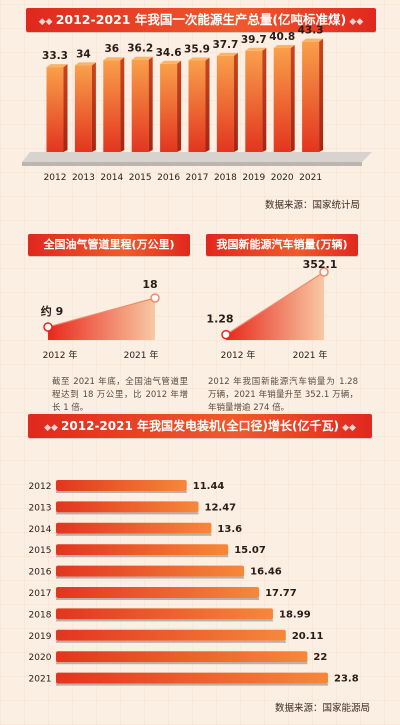 This screenshot has height=725, width=400. I want to click on x-tick-label: 2012, so click(55, 178).